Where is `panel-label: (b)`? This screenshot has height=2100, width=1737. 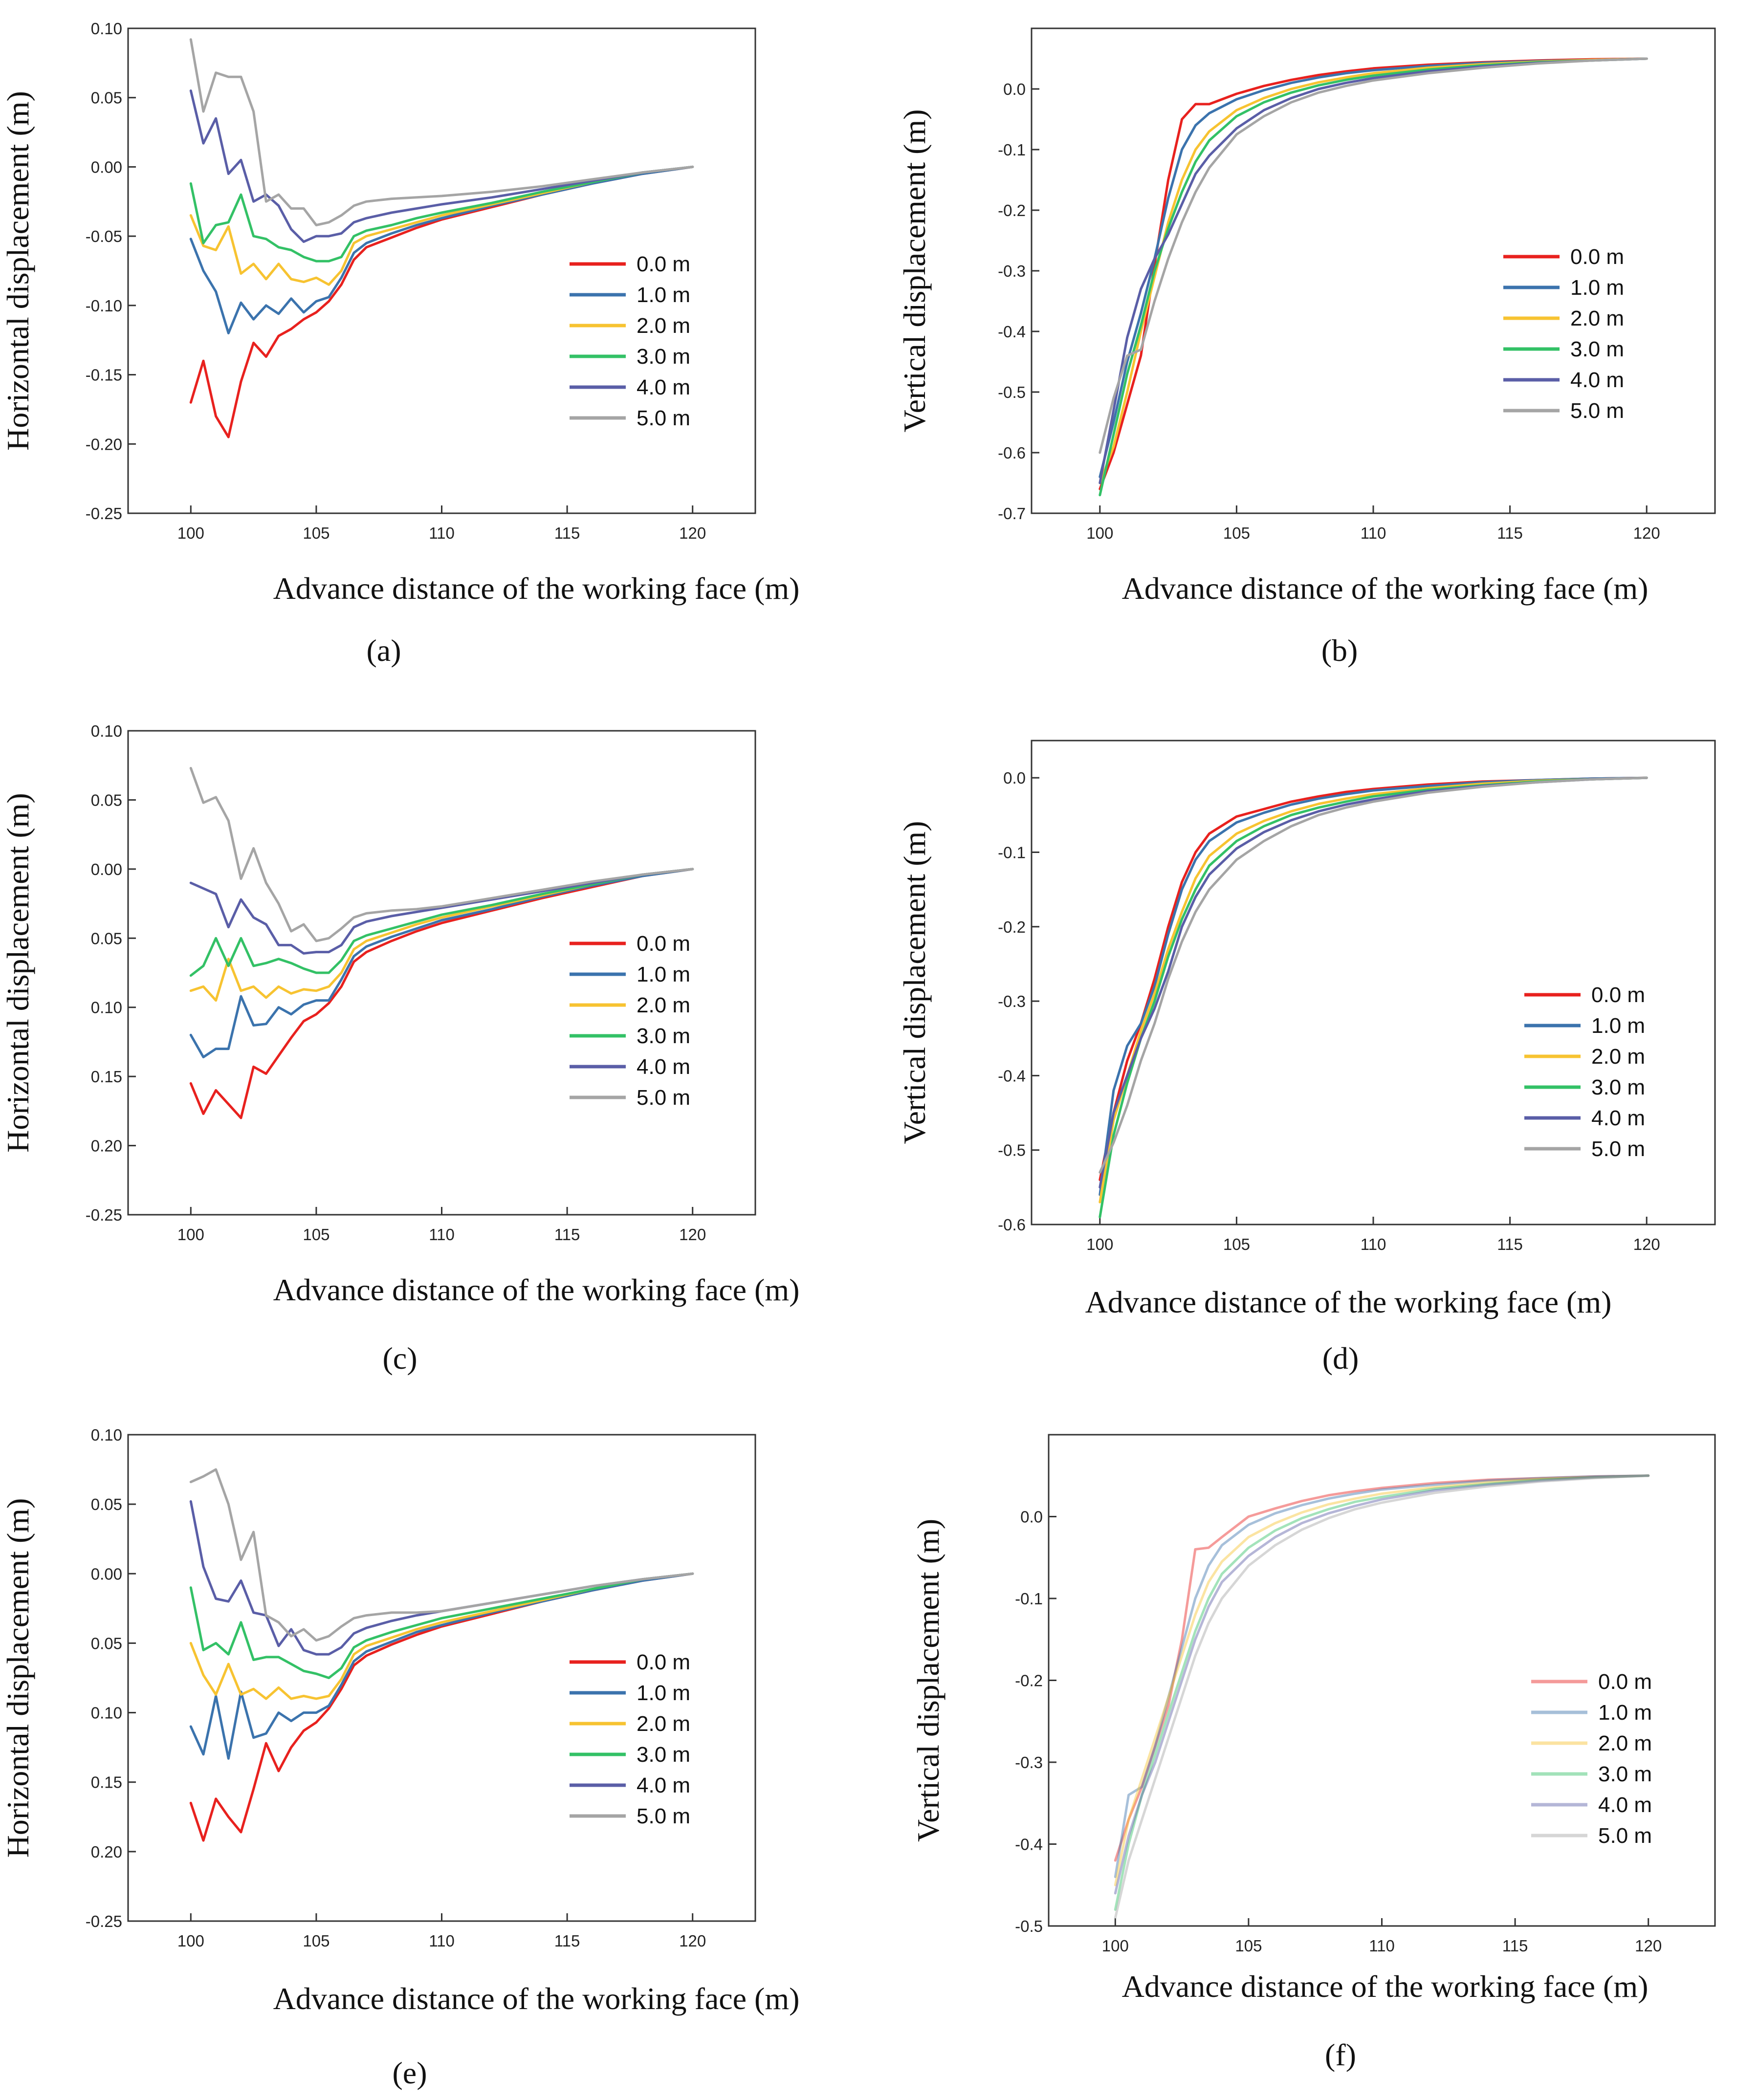
panel-label: (b) is located at coordinates (1340, 651).